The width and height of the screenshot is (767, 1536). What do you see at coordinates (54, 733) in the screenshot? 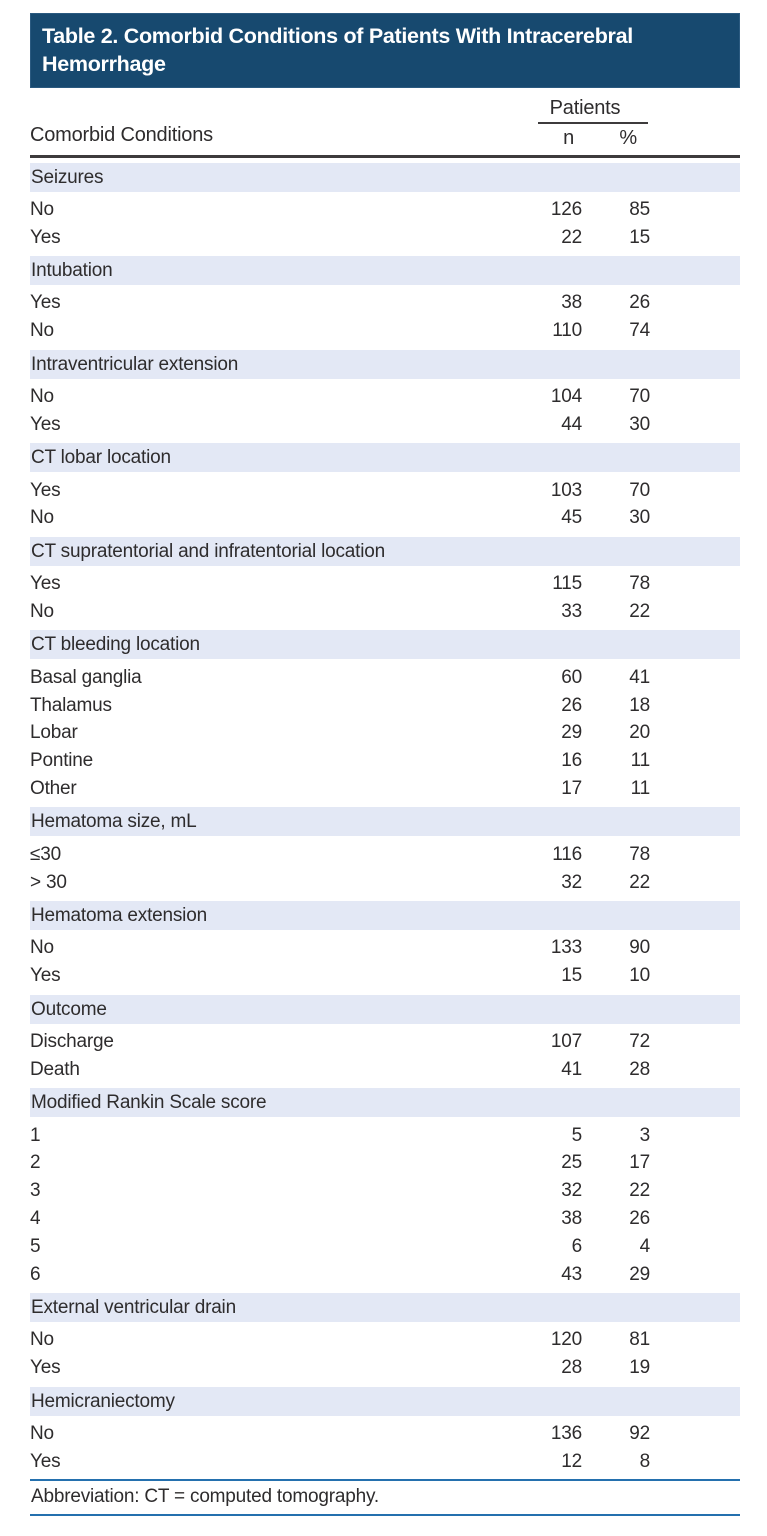
I see `row-label: Lobar` at bounding box center [54, 733].